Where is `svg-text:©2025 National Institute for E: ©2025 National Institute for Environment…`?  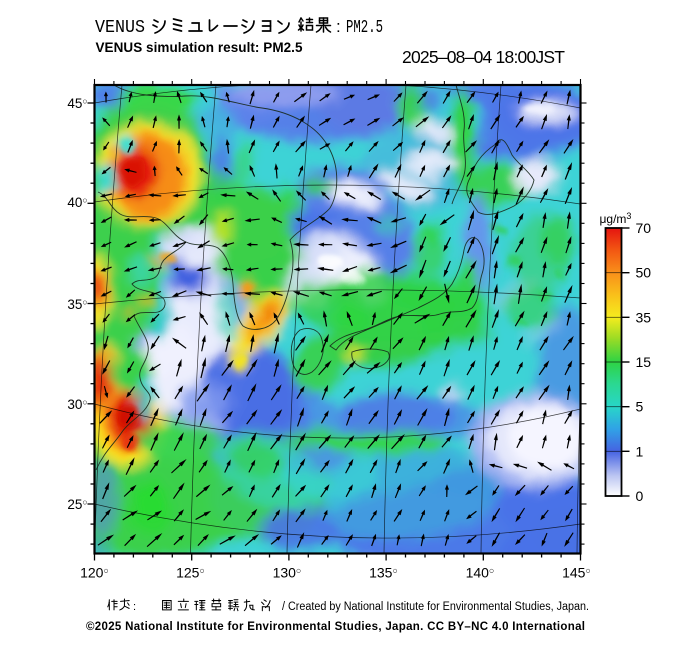
svg-text:©2025 National Institute for E: ©2025 National Institute for Environment… is located at coordinates (335, 627).